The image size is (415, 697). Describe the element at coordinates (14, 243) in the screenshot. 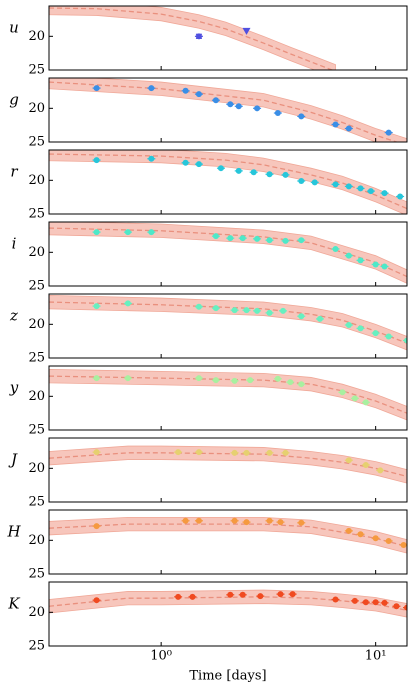

I see `y-label: i` at that location.